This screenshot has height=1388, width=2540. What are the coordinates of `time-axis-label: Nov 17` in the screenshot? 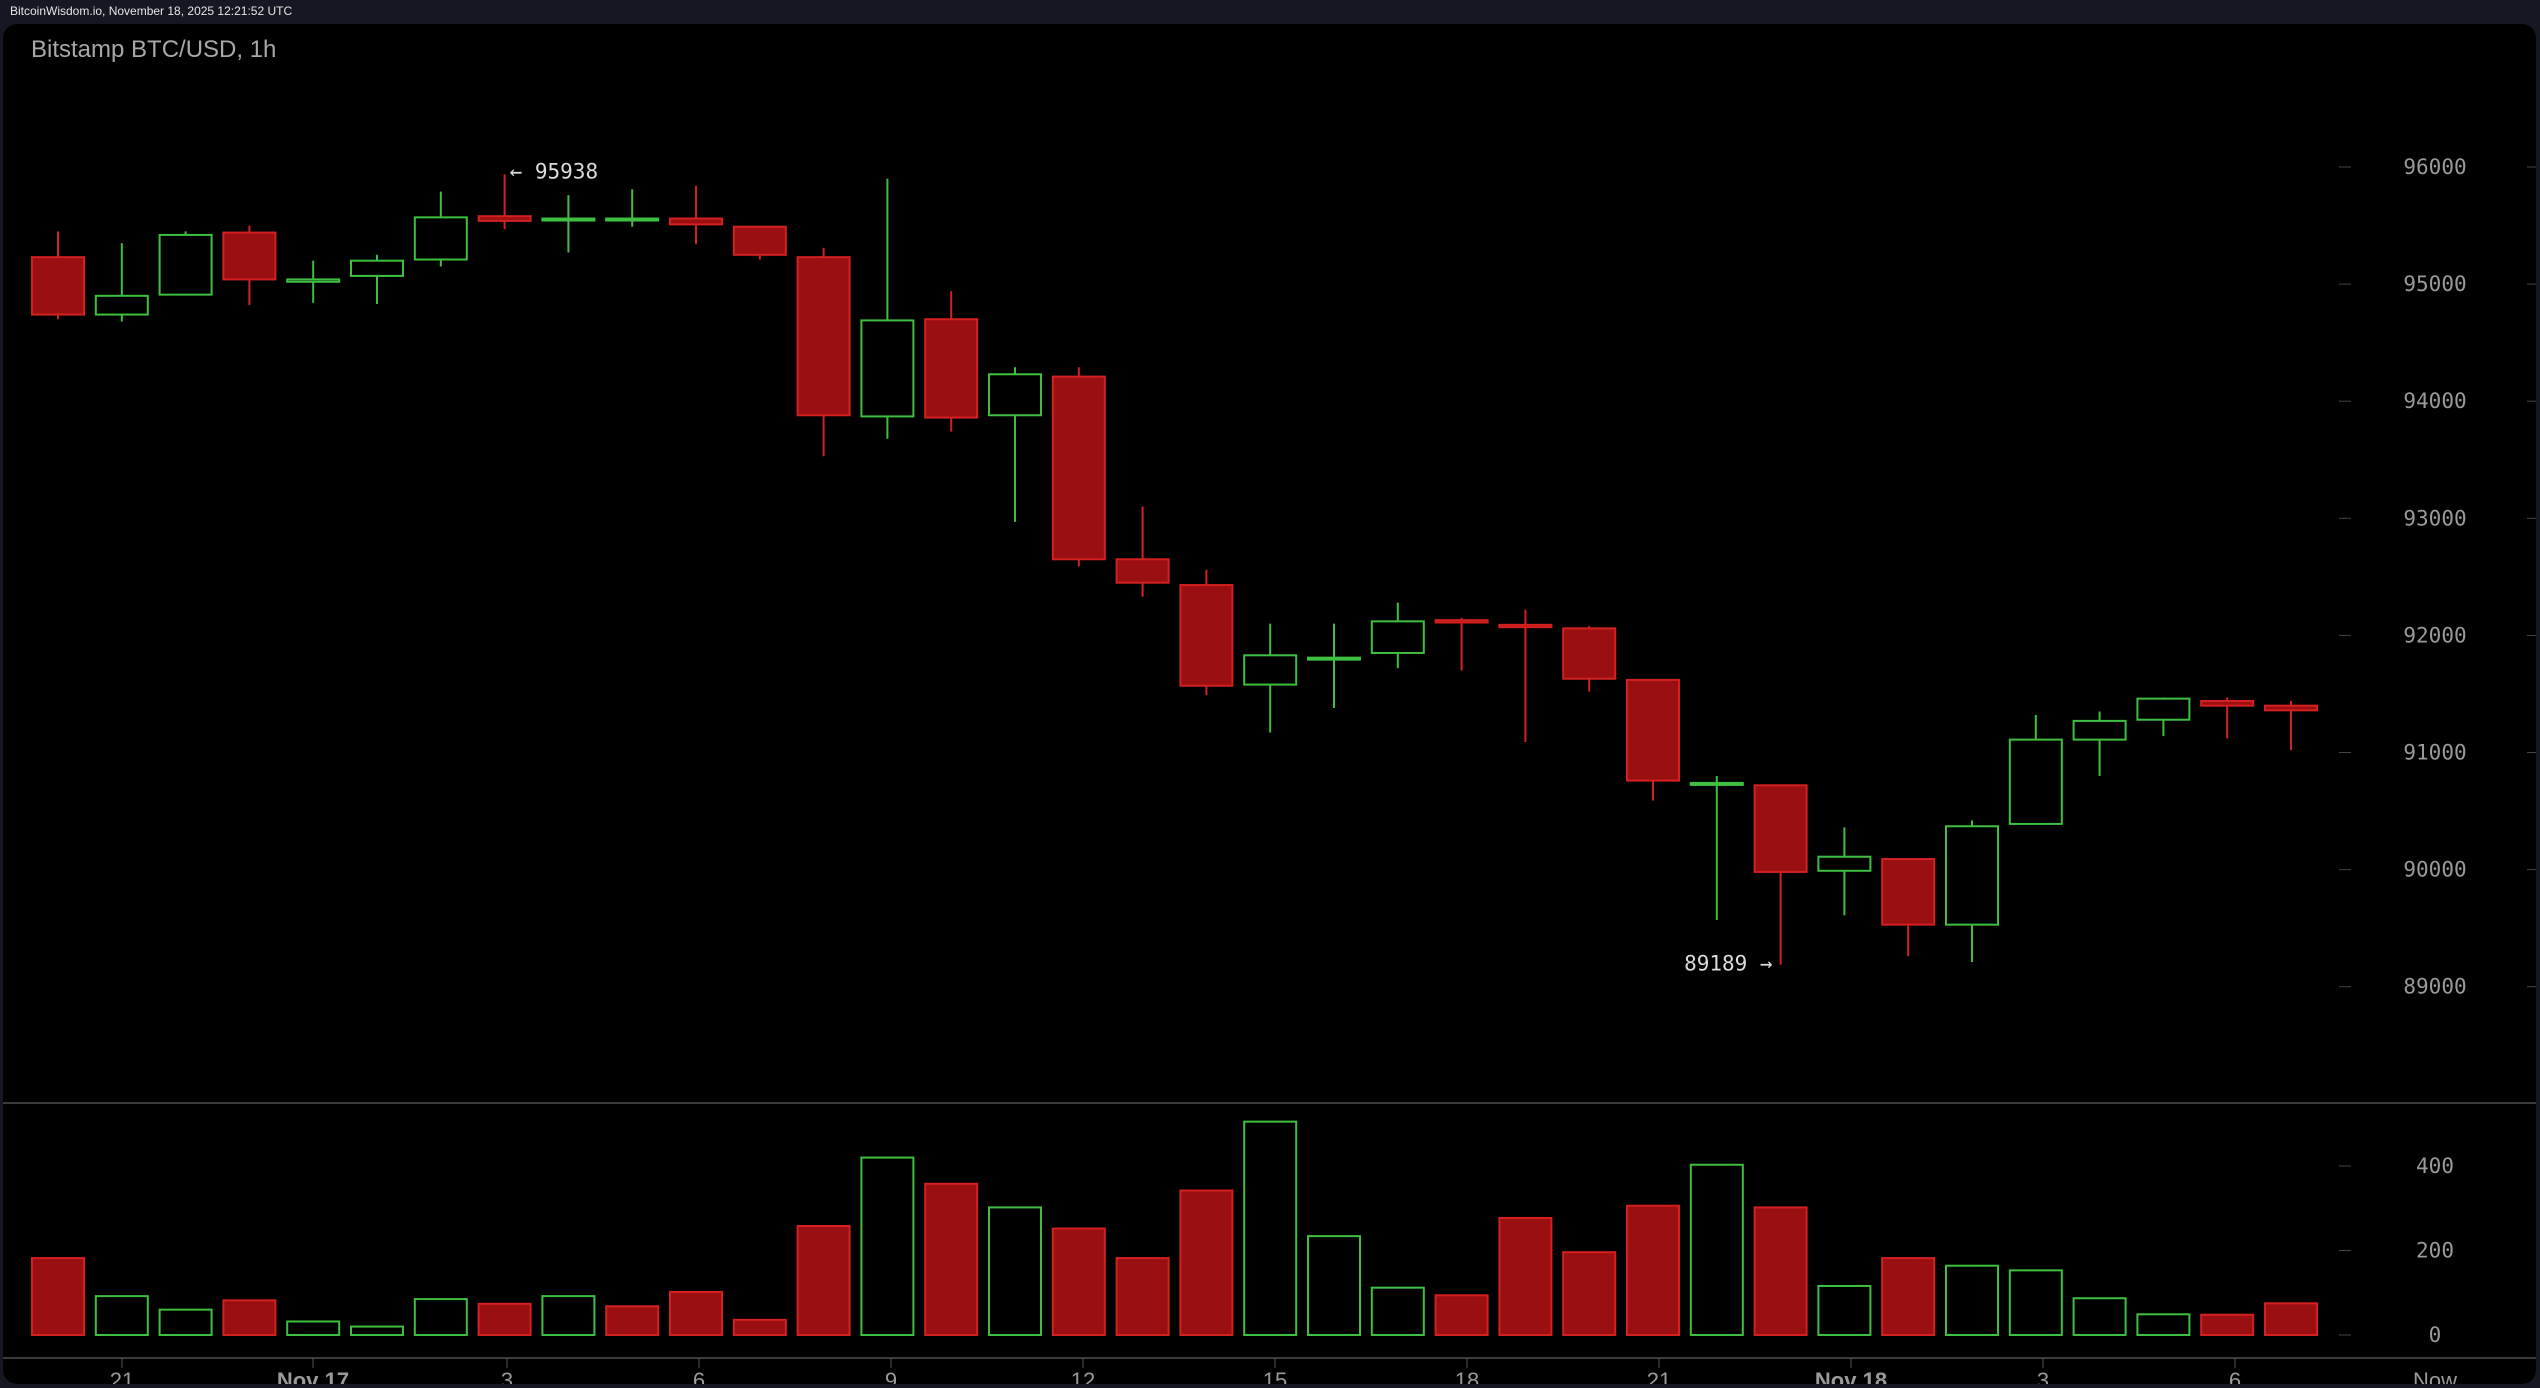 It's located at (313, 1376).